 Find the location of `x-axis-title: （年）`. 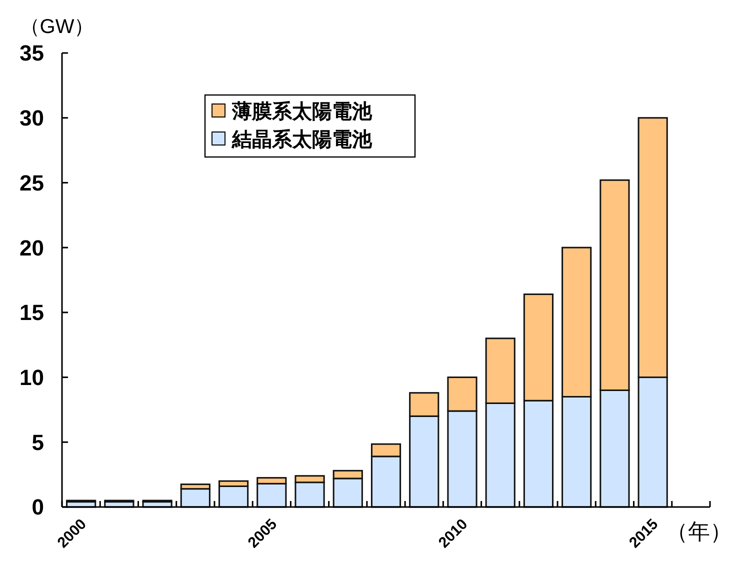

x-axis-title: （年） is located at coordinates (699, 531).